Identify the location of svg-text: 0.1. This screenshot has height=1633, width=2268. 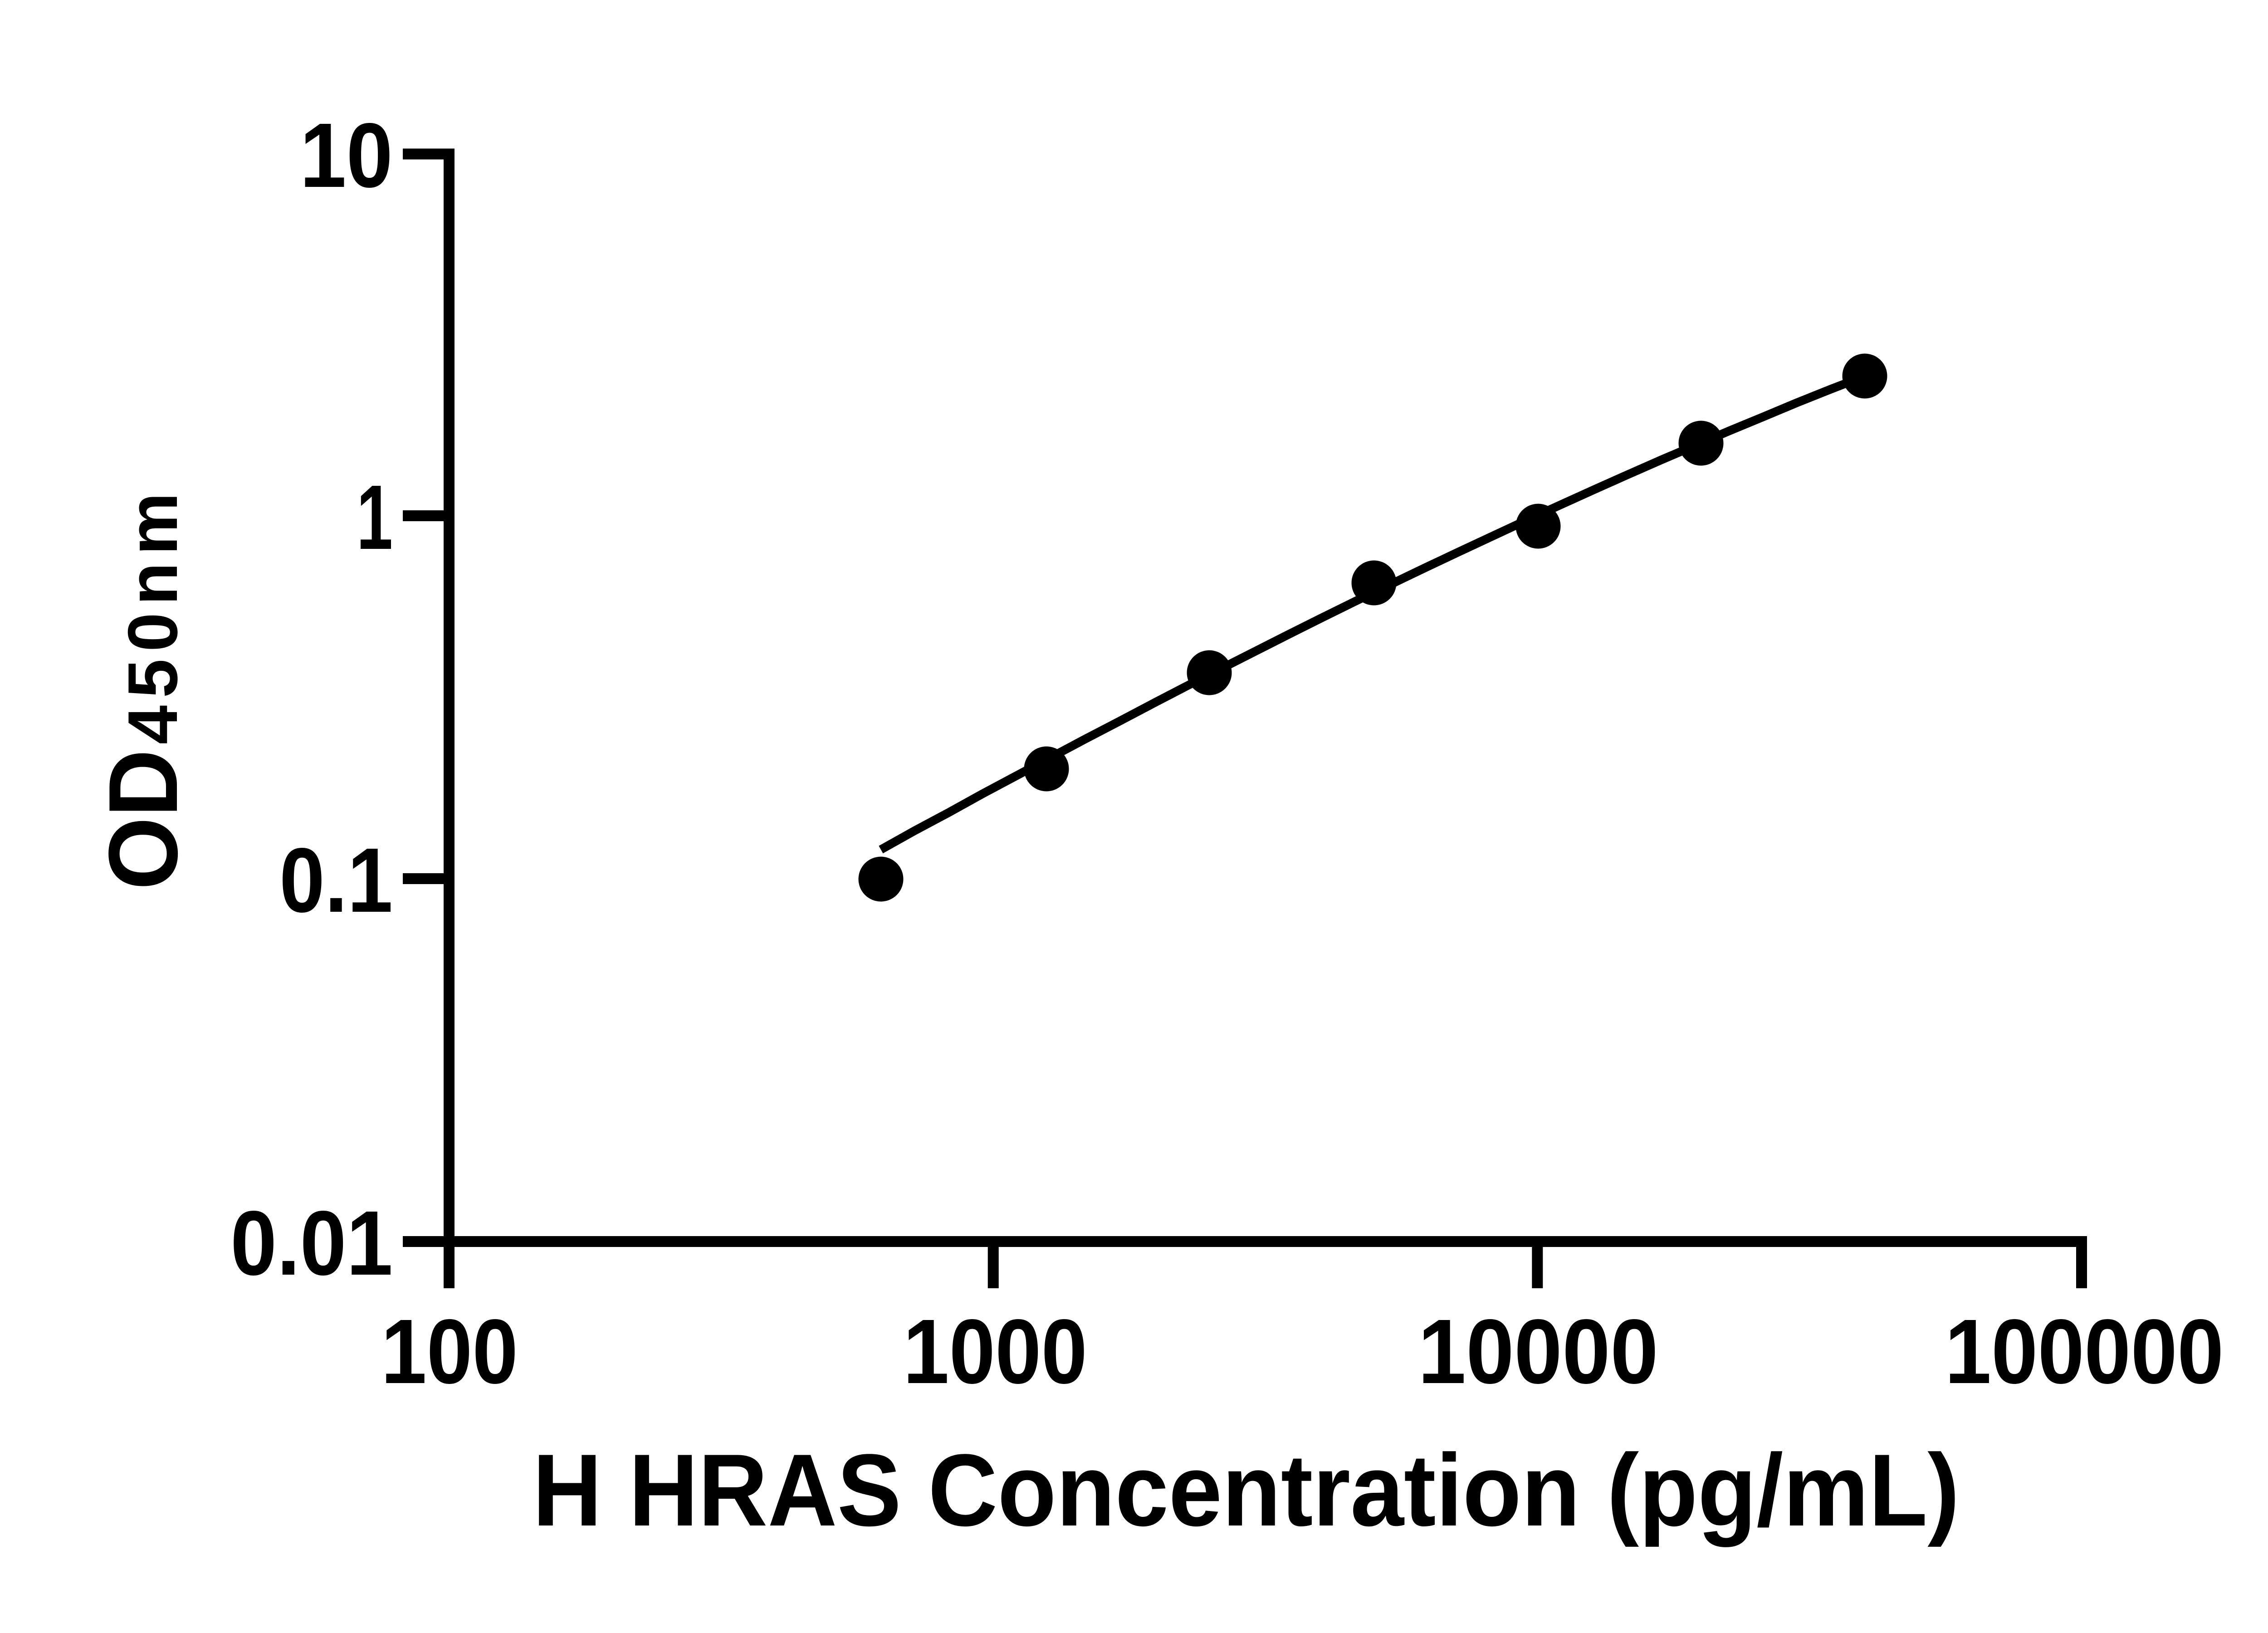
(336, 880).